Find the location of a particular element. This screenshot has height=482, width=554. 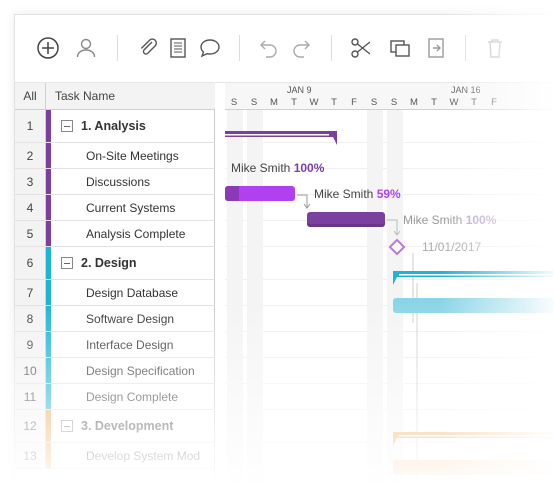

row-number: 6 is located at coordinates (30, 263).